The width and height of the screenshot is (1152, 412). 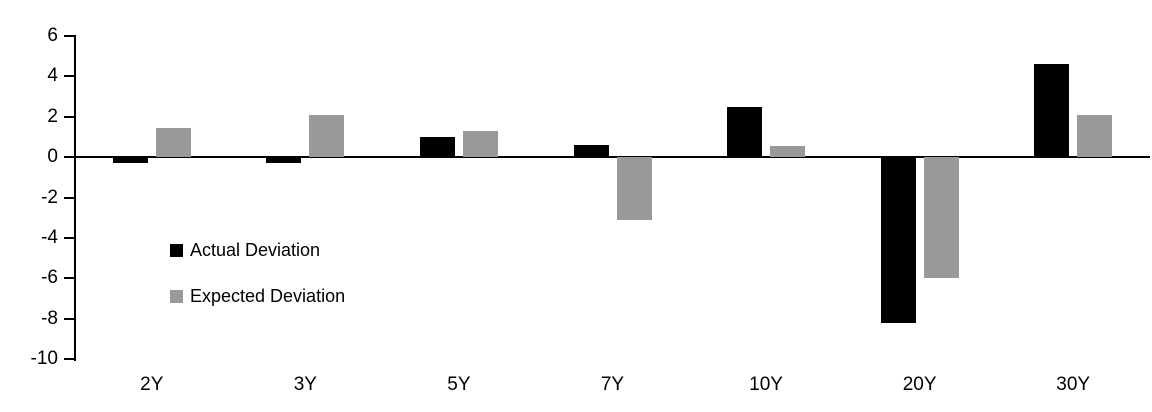 I want to click on y-tick-label--2: -2, so click(x=49, y=197).